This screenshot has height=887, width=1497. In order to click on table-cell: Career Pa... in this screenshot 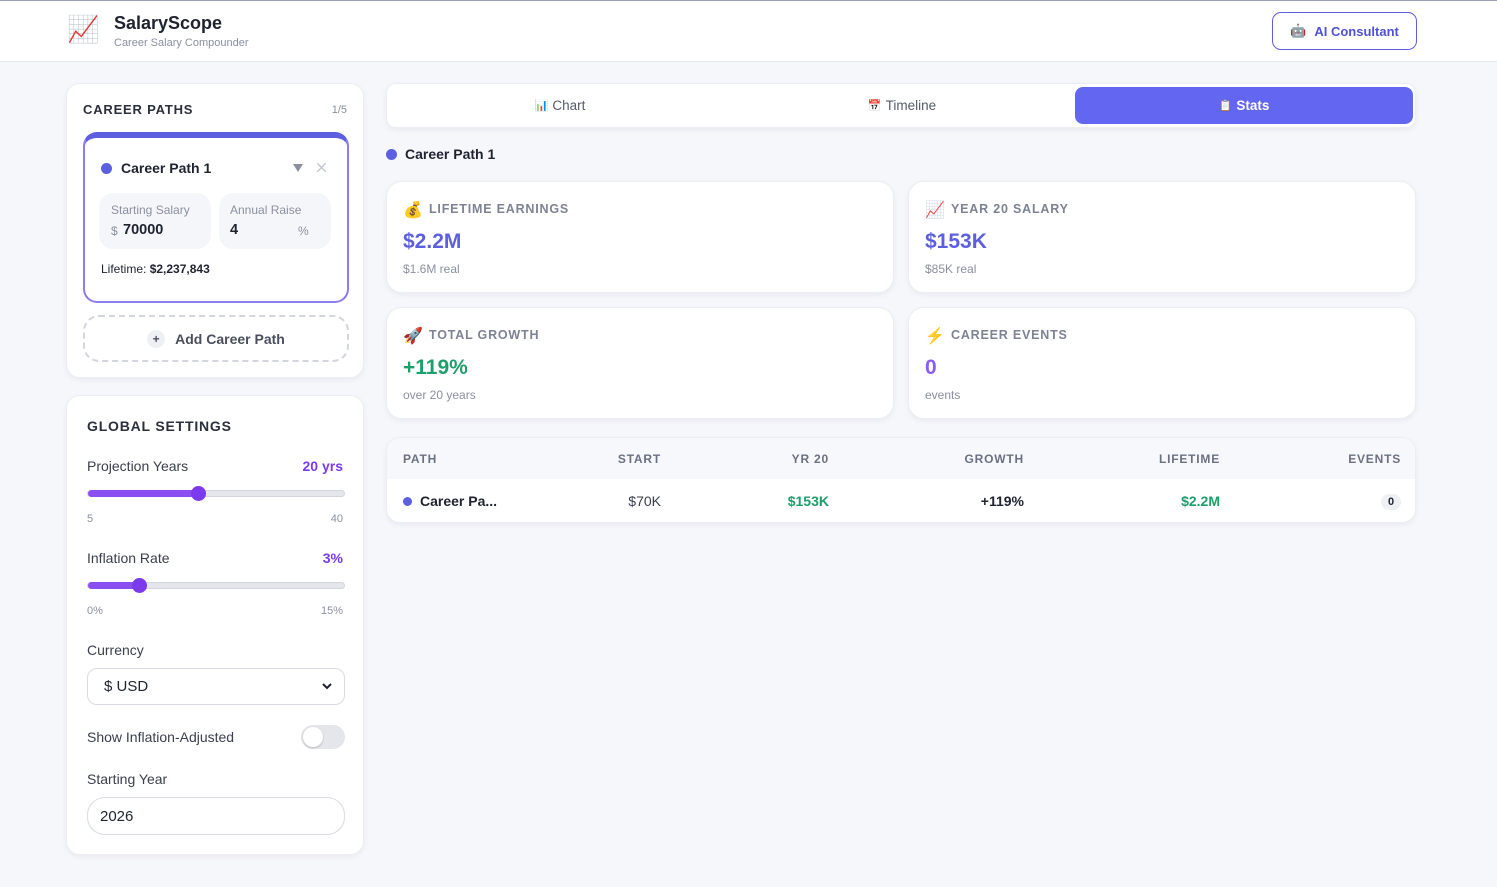, I will do `click(457, 501)`.